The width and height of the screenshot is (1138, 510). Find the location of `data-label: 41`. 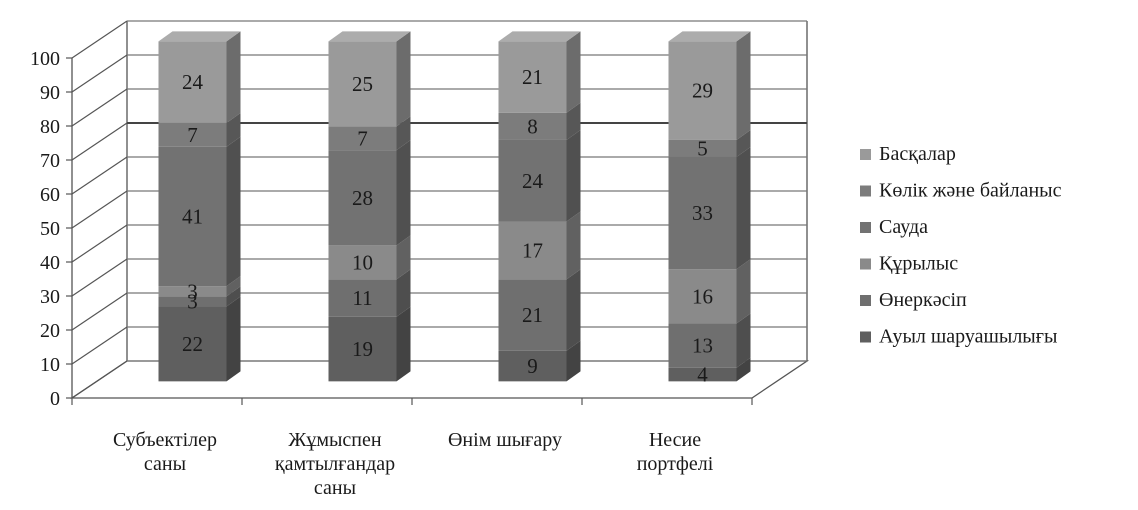

data-label: 41 is located at coordinates (192, 216).